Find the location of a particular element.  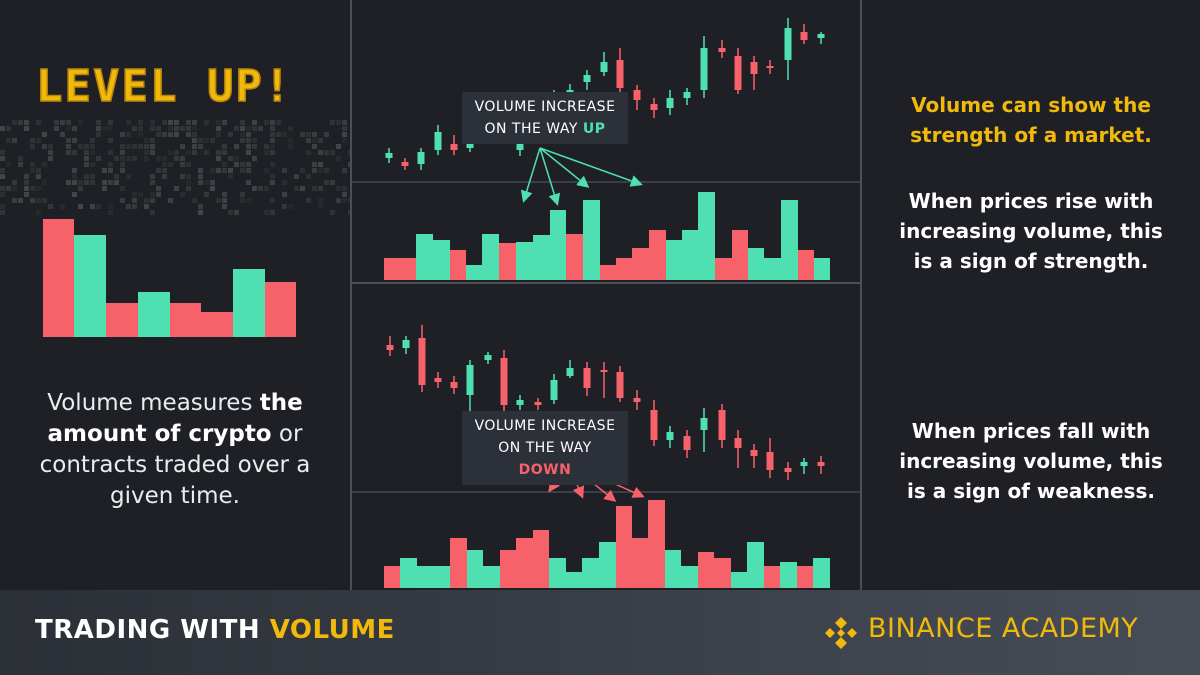

callout-line2: ON THE WAY DOWN is located at coordinates (545, 459).